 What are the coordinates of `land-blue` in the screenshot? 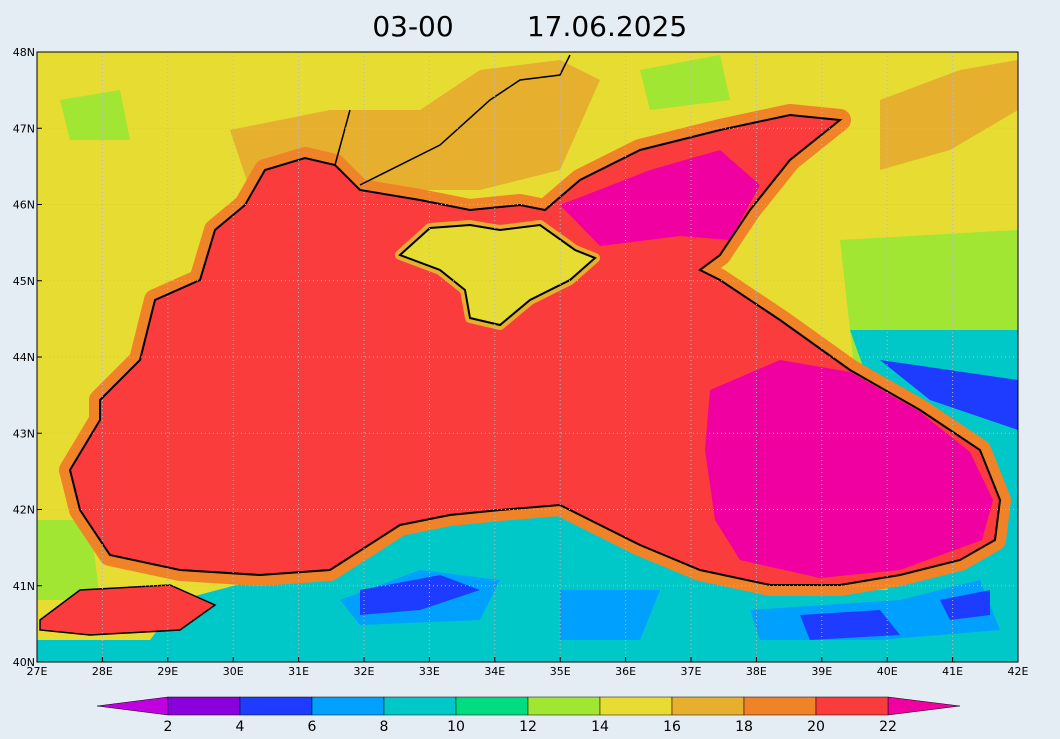 It's located at (675, 607).